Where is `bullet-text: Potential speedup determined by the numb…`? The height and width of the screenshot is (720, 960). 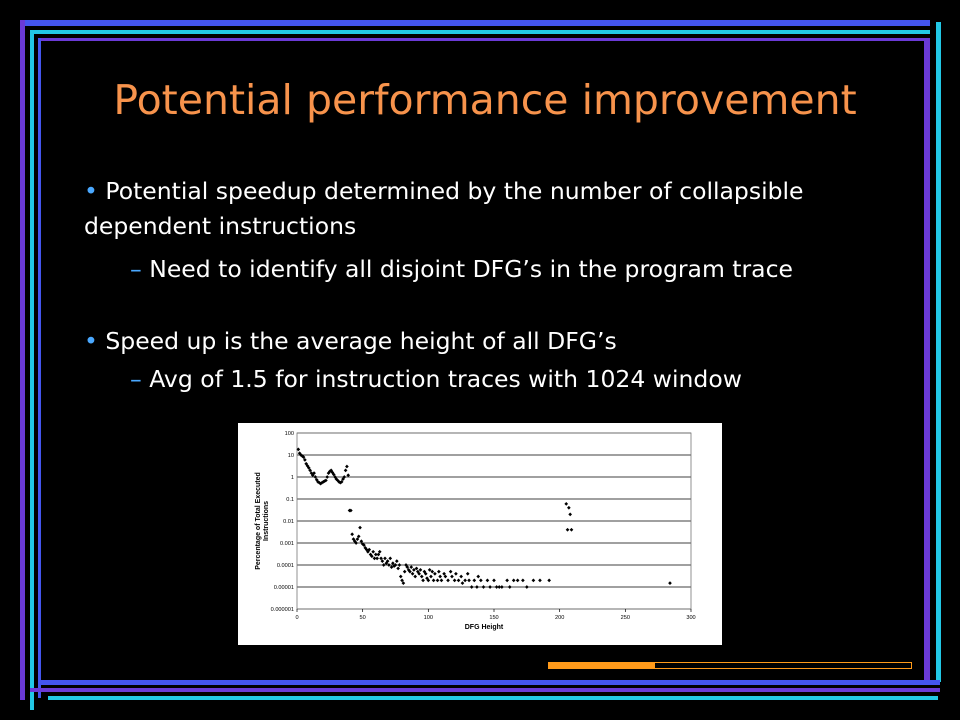
bullet-text: Potential speedup determined by the numb… is located at coordinates (444, 208).